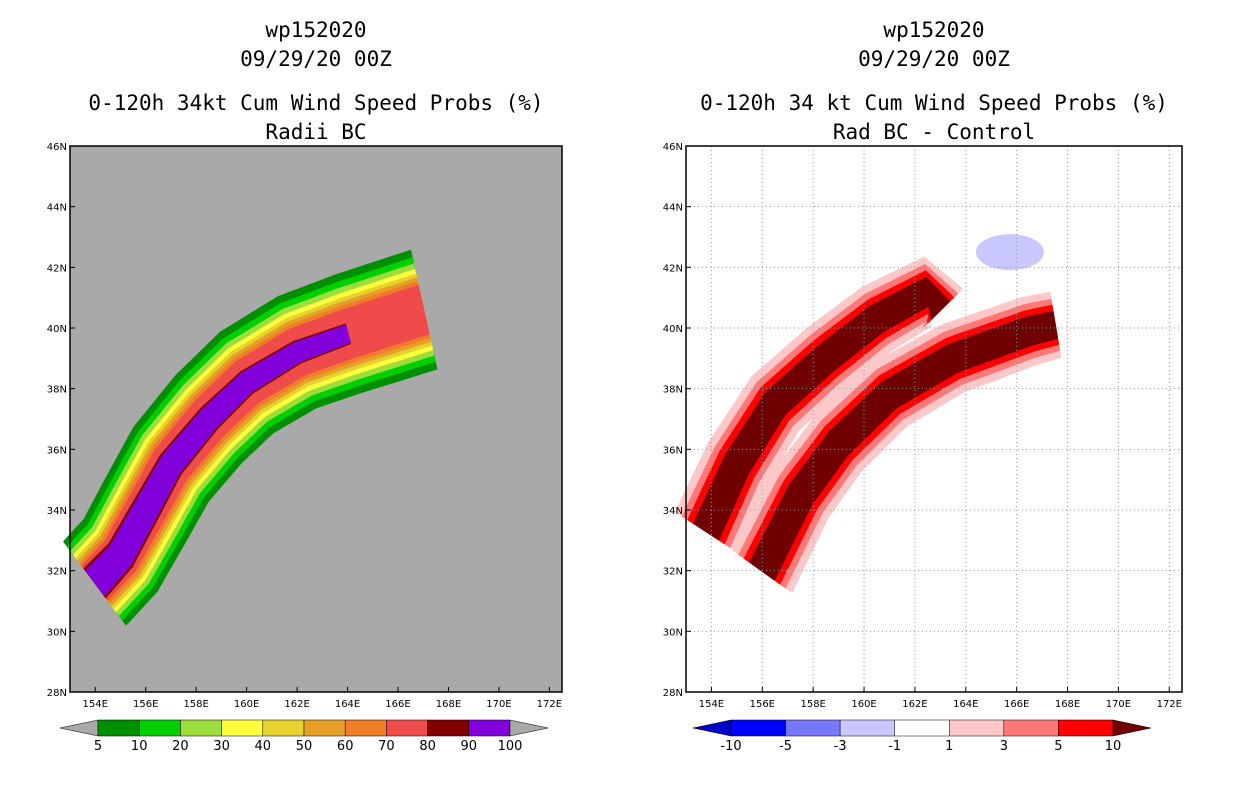 The width and height of the screenshot is (1236, 800). Describe the element at coordinates (345, 746) in the screenshot. I see `colorbar-label: 60` at that location.